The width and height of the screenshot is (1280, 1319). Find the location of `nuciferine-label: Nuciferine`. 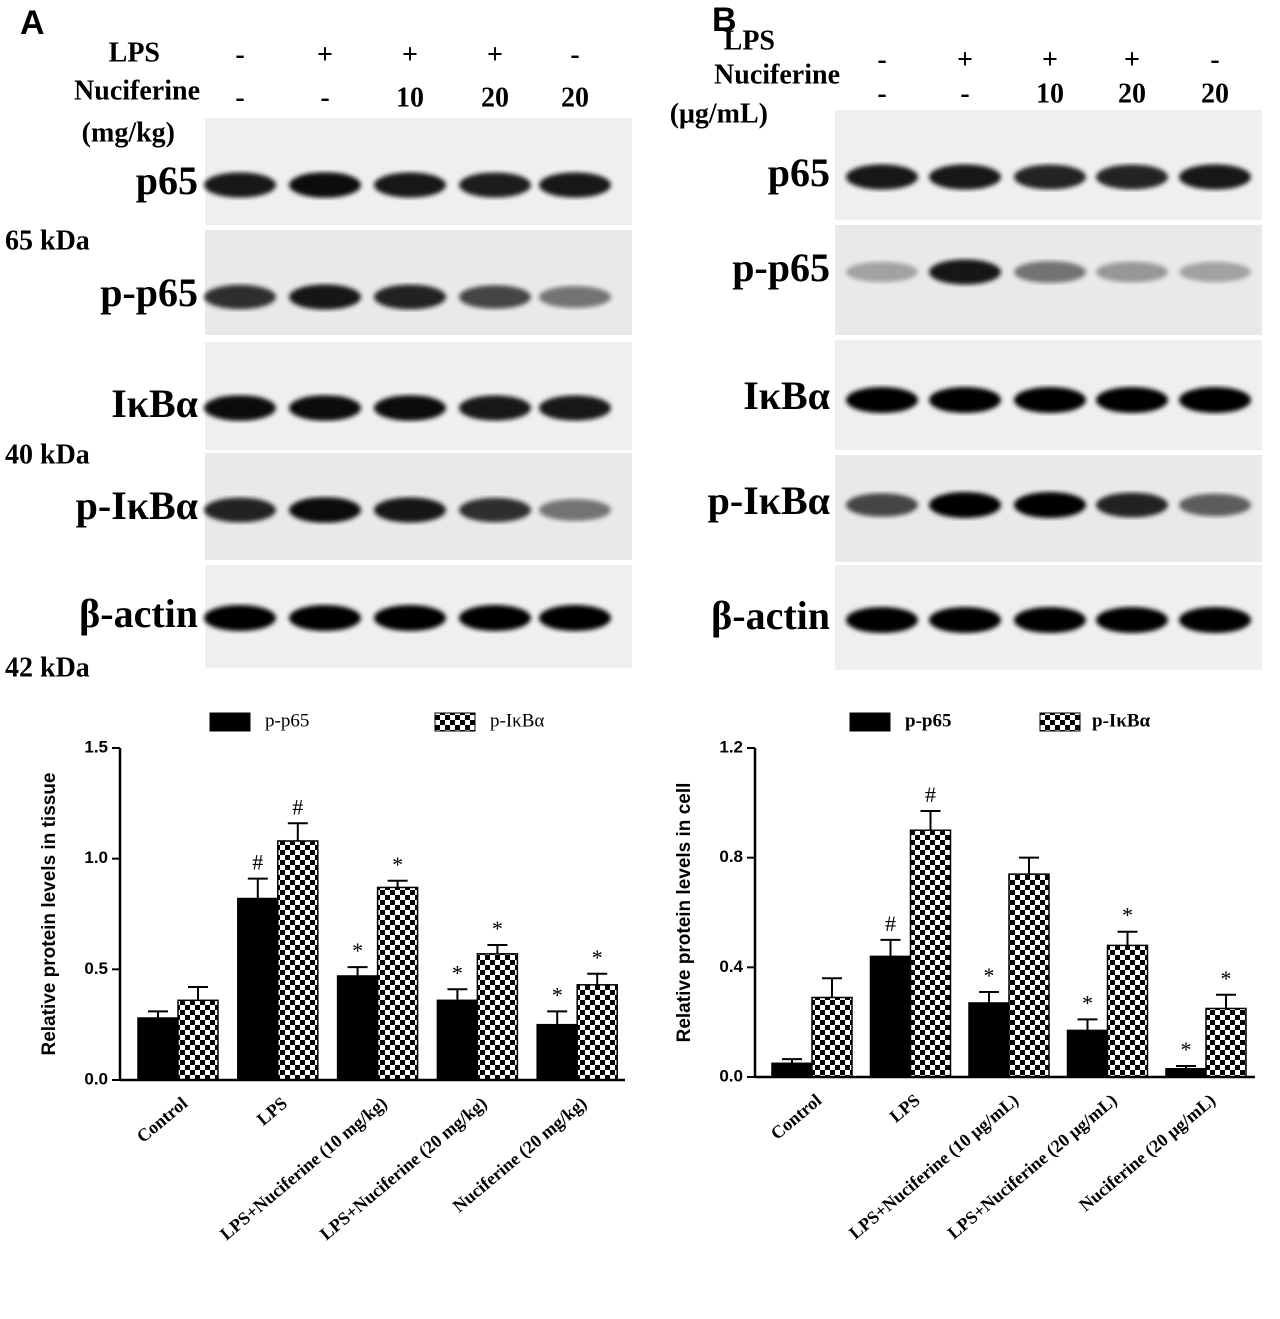

nuciferine-label: Nuciferine is located at coordinates (137, 90).